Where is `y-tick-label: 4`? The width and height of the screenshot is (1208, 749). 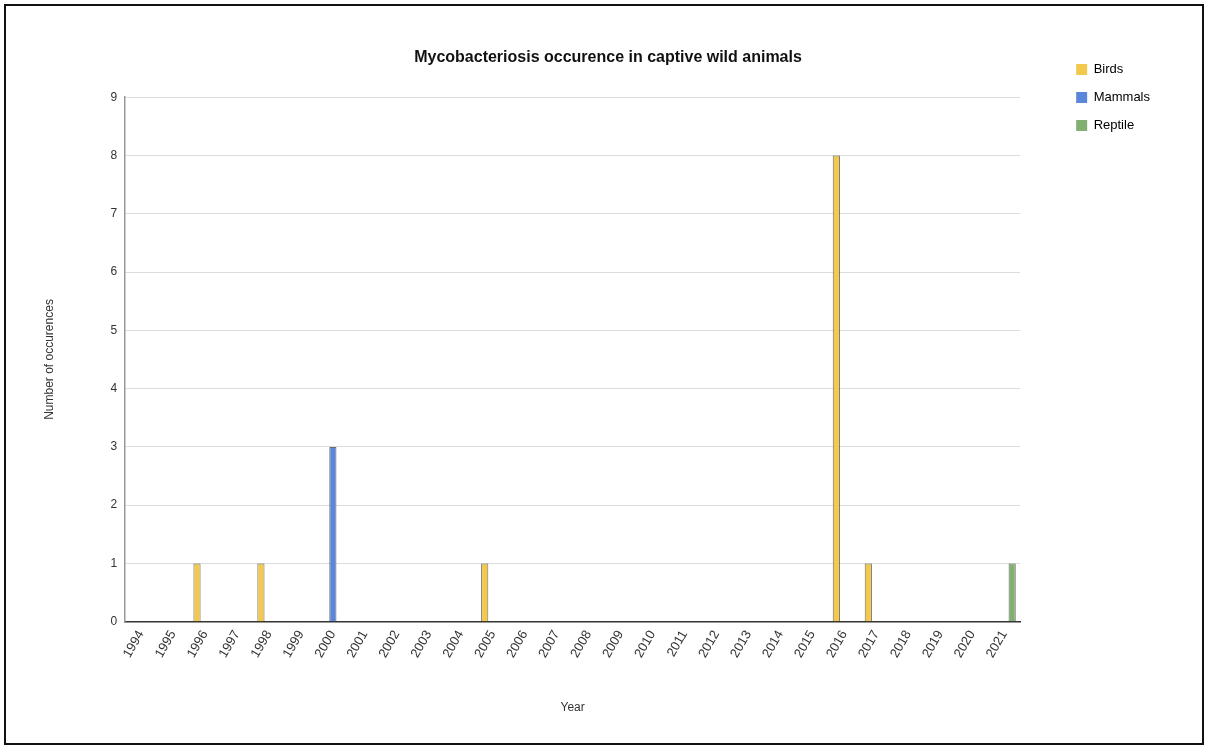 y-tick-label: 4 is located at coordinates (114, 387).